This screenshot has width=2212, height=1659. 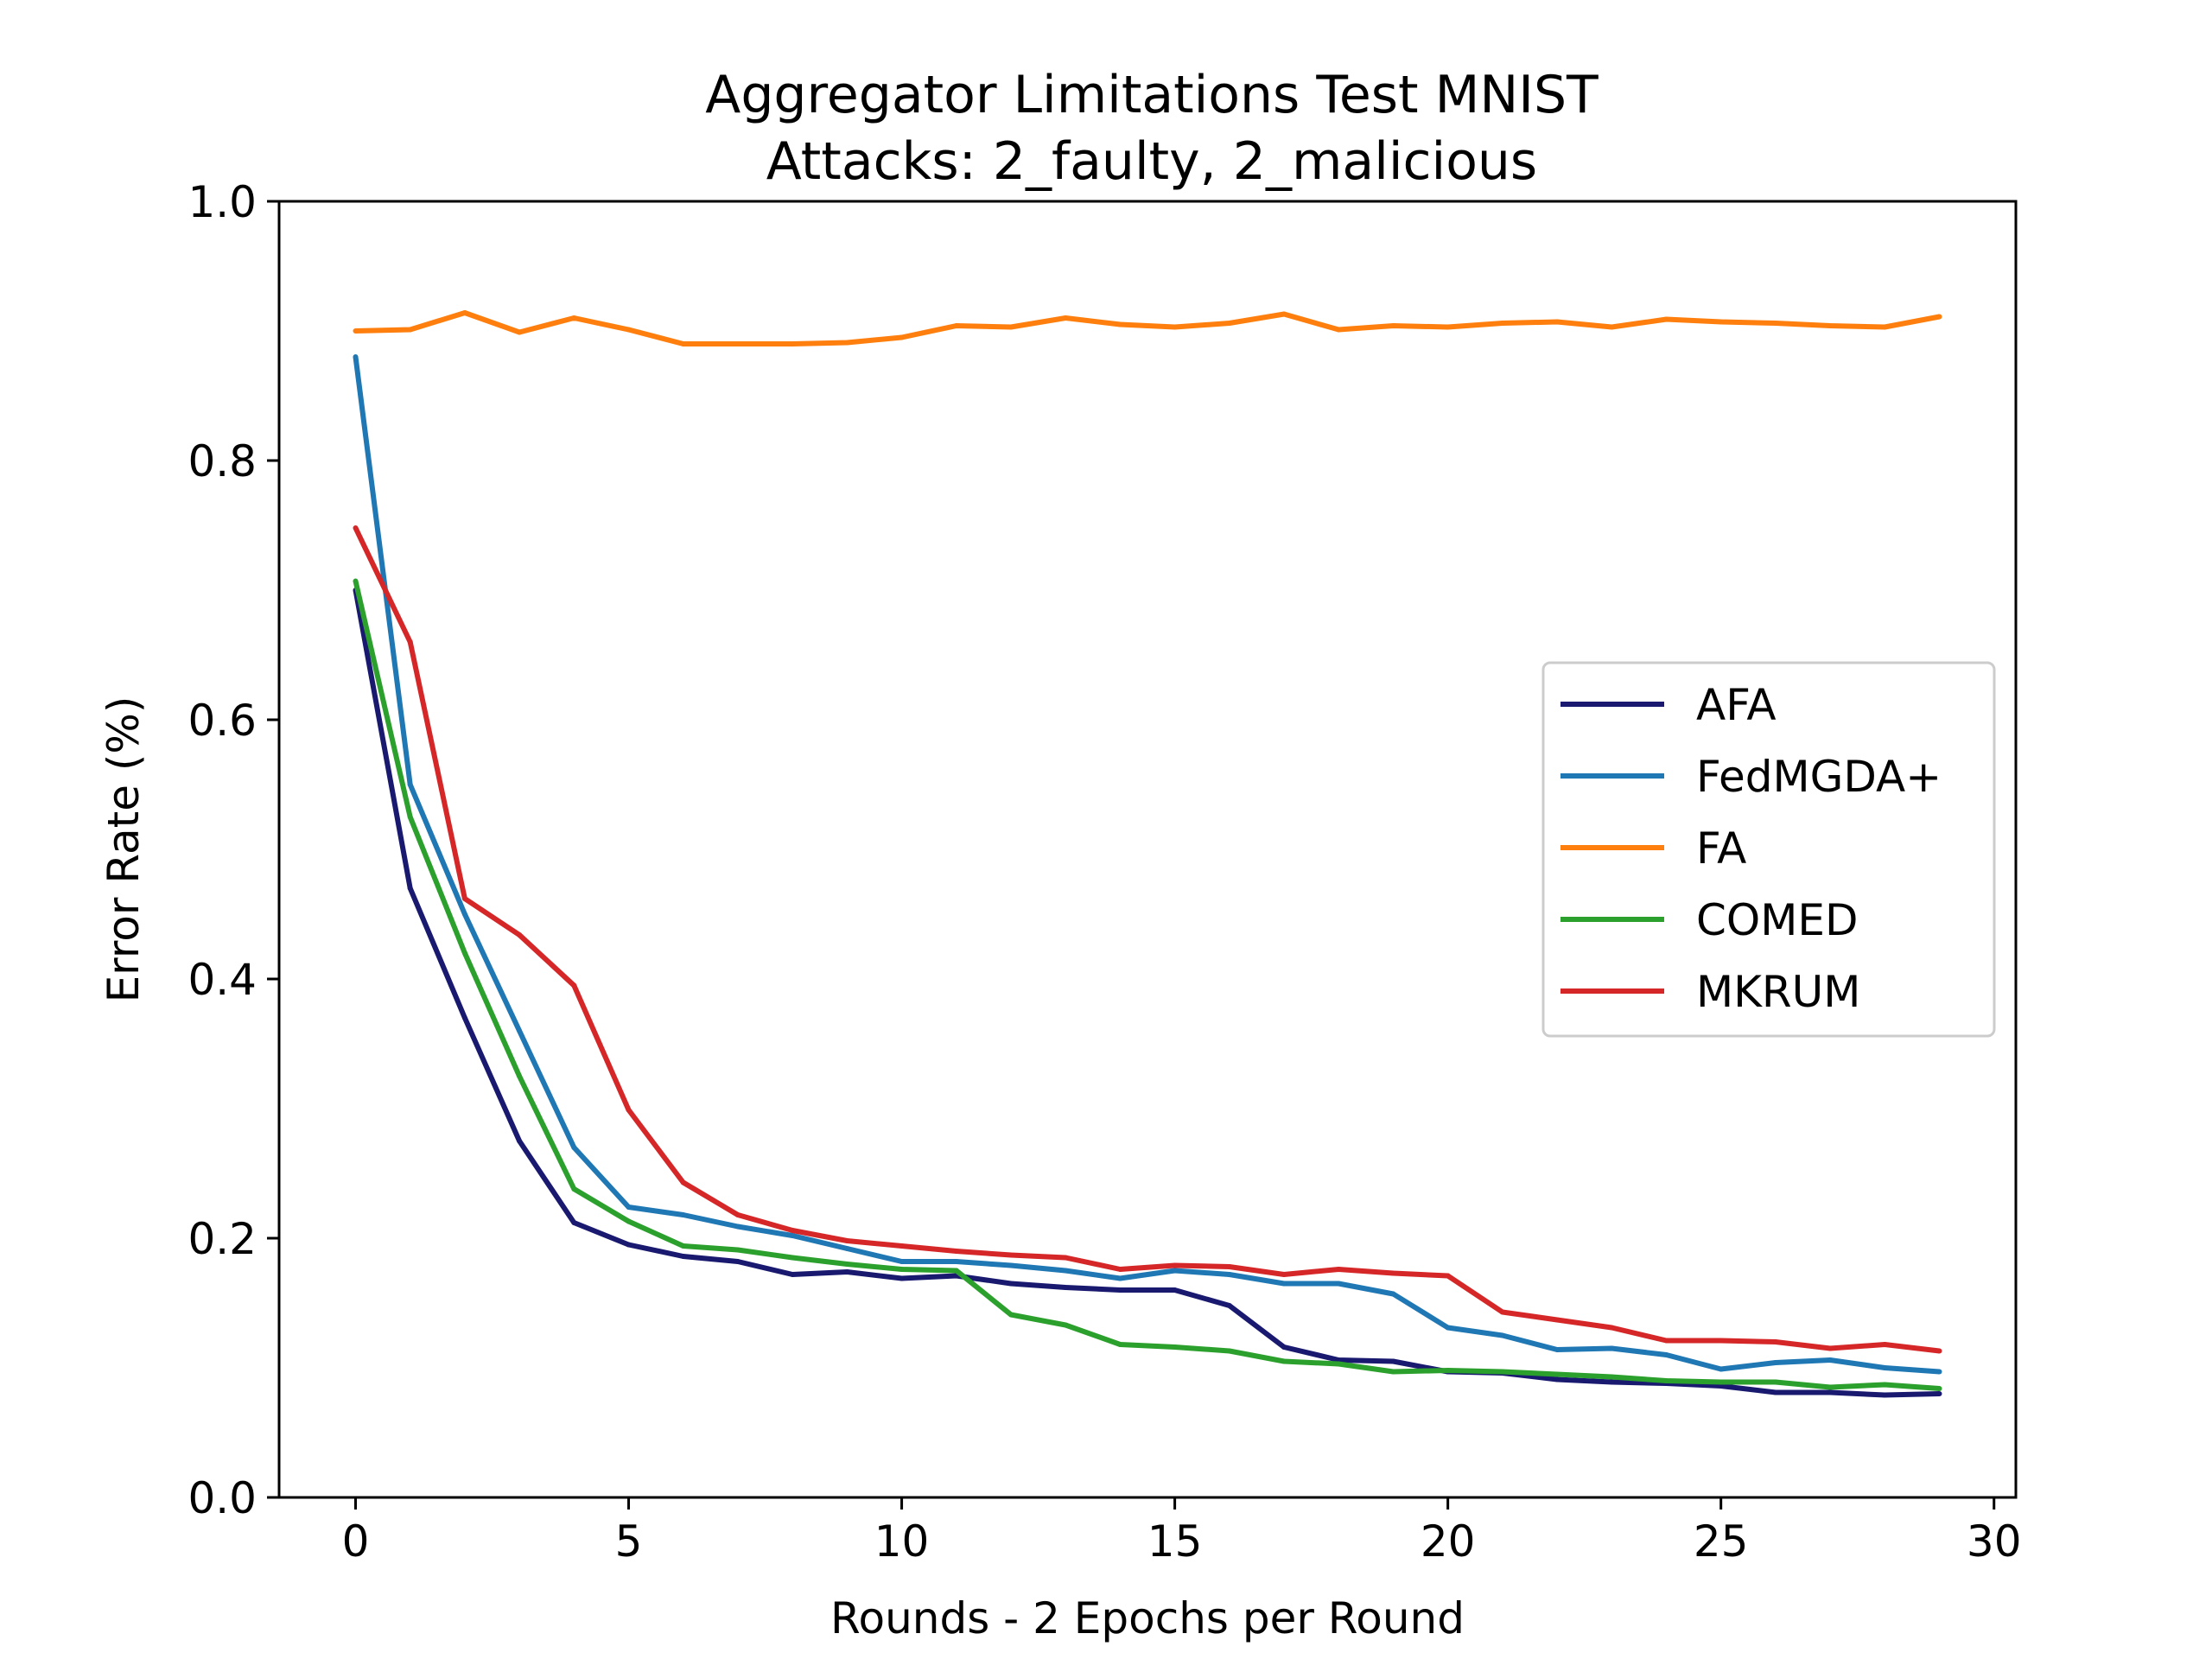 What do you see at coordinates (222, 721) in the screenshot?
I see `y-tick-label: 0.6` at bounding box center [222, 721].